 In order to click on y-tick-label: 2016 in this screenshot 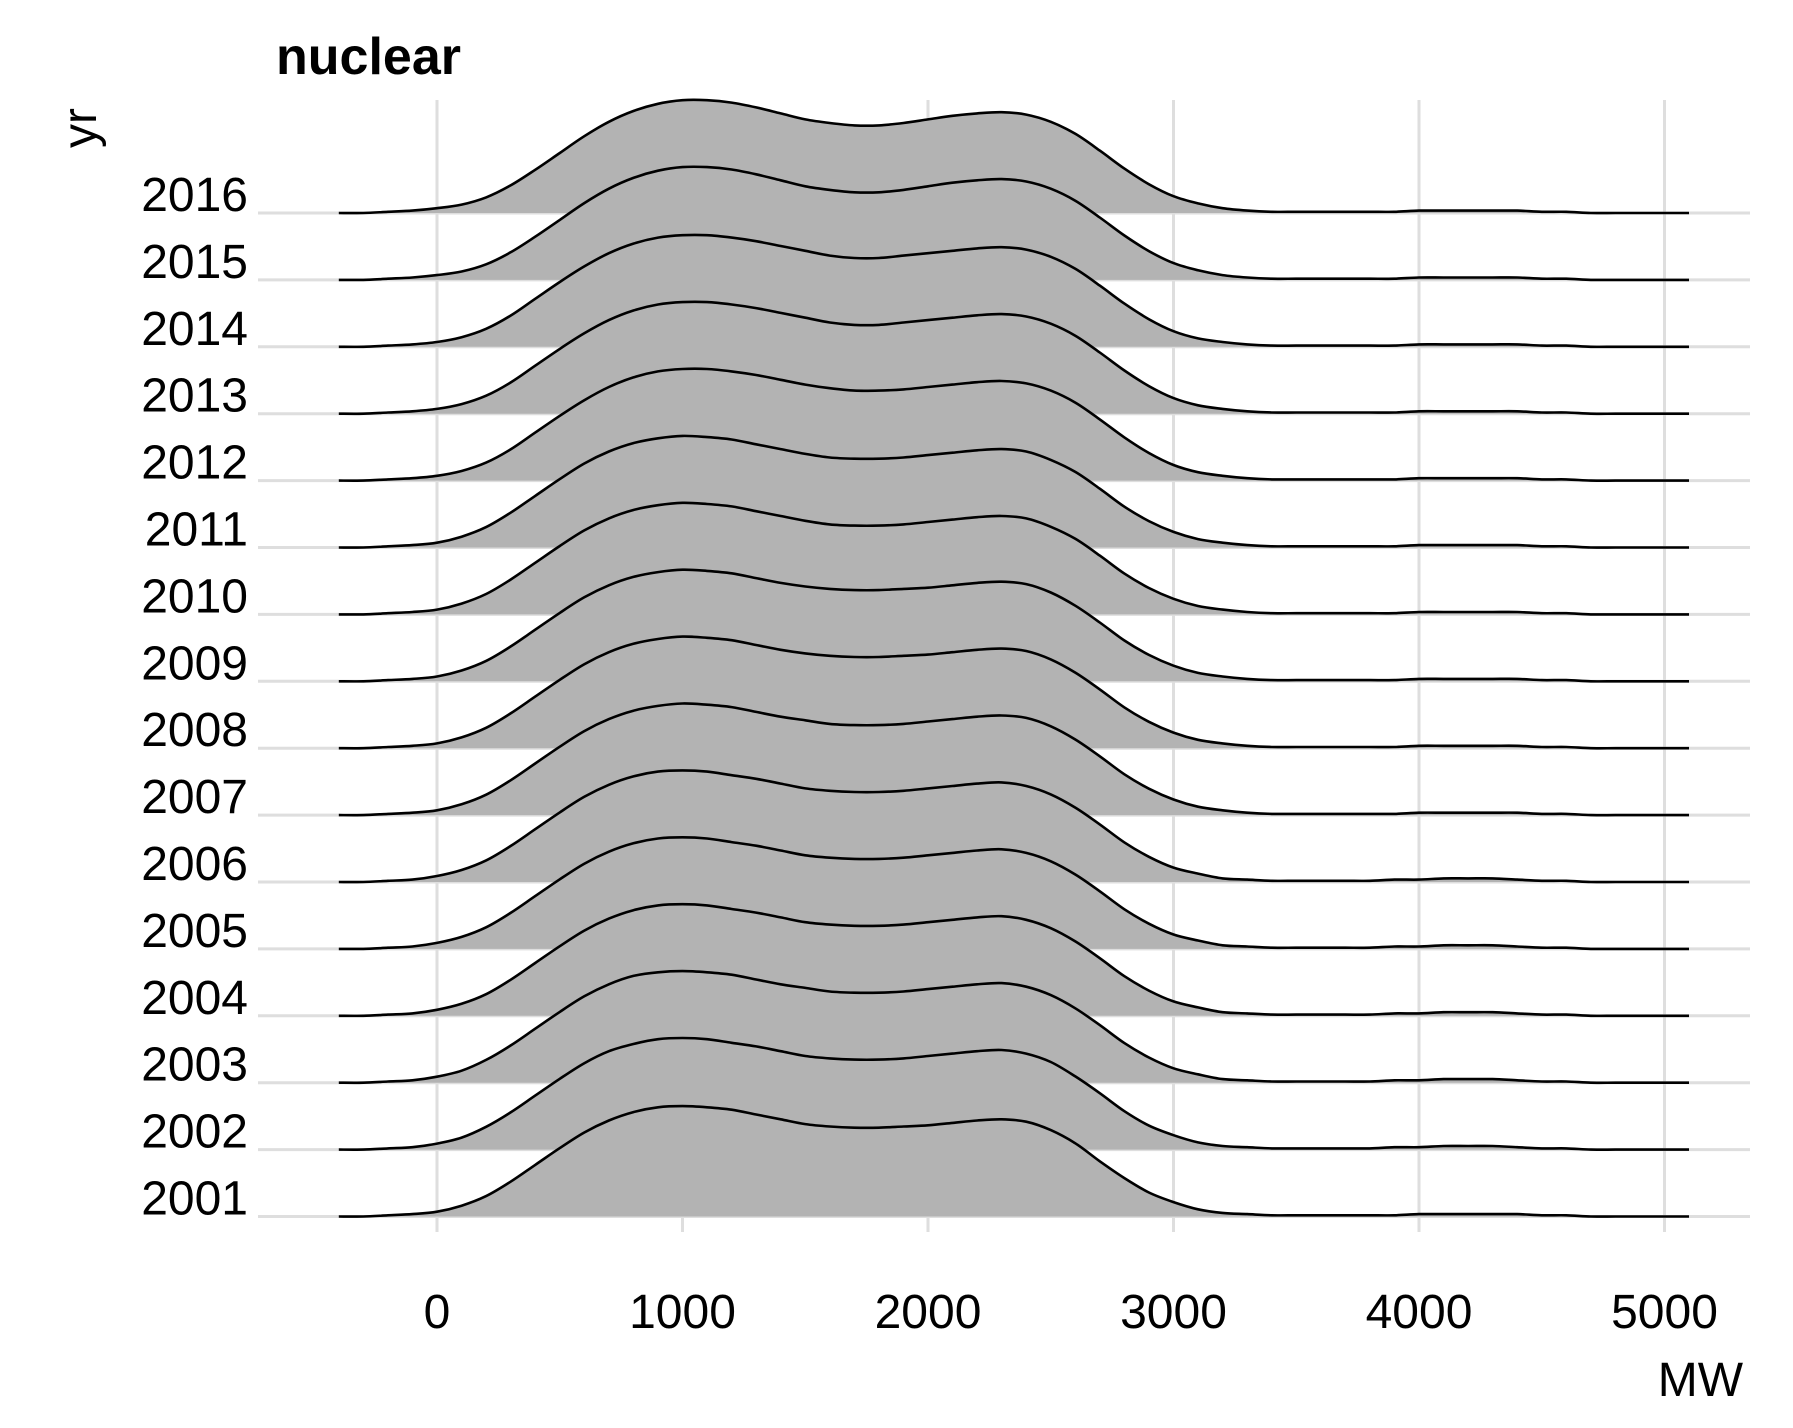, I will do `click(194, 195)`.